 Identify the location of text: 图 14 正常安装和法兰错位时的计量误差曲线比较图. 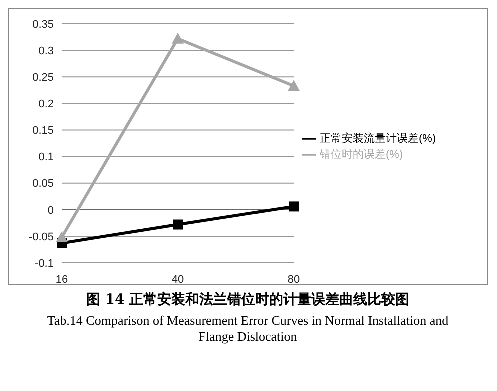
(248, 300).